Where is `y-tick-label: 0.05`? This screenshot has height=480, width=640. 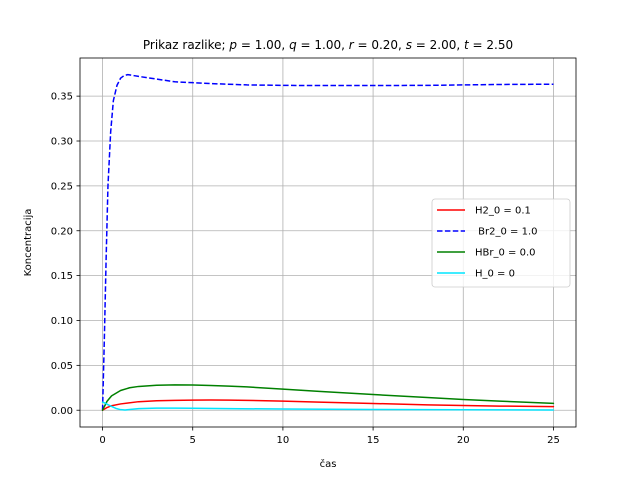 y-tick-label: 0.05 is located at coordinates (62, 366).